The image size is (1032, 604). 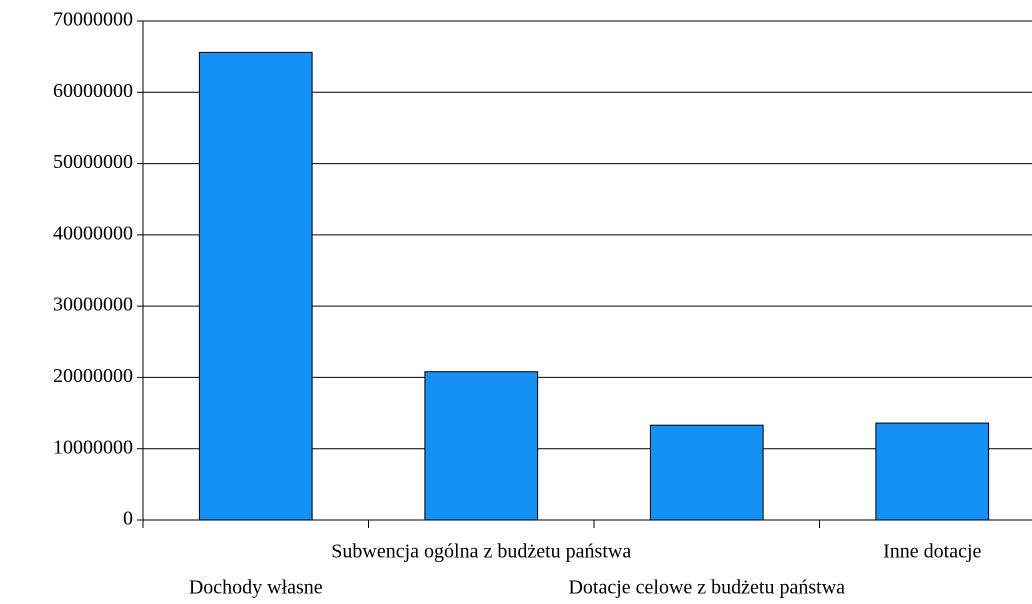 I want to click on y-tick-label: 70000000, so click(x=93, y=20).